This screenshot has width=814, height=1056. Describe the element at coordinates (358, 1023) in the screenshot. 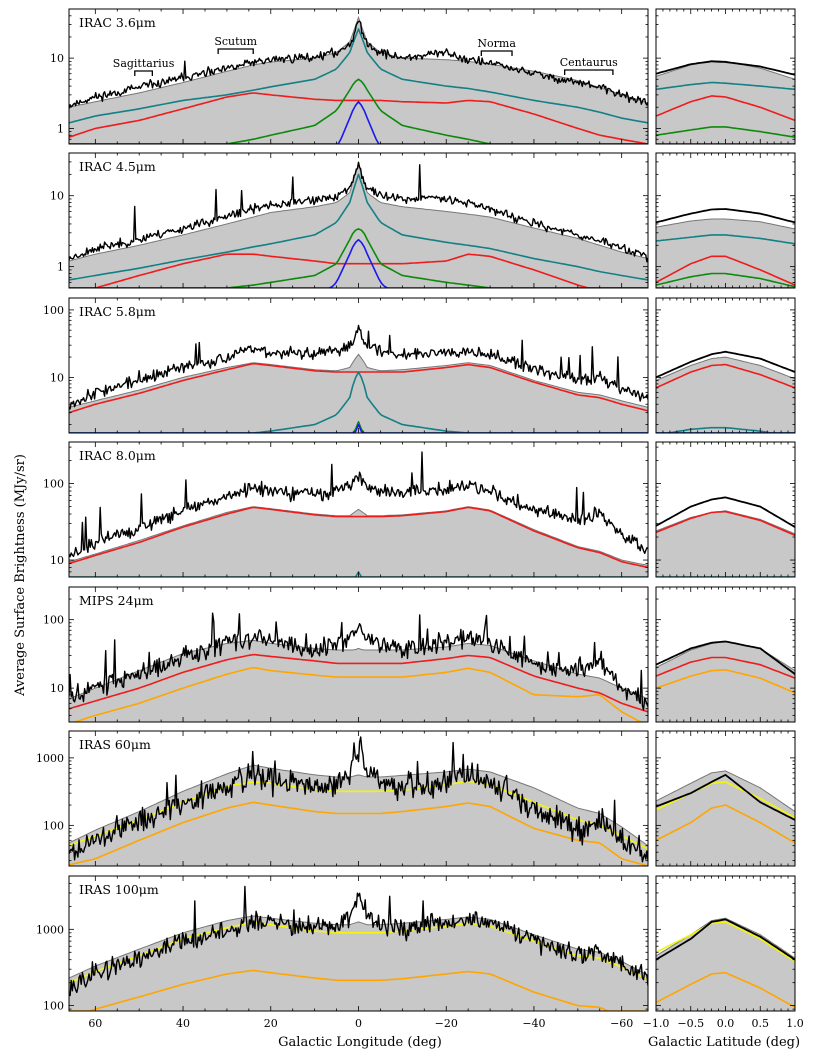

I see `lon-tick-label: 0` at that location.